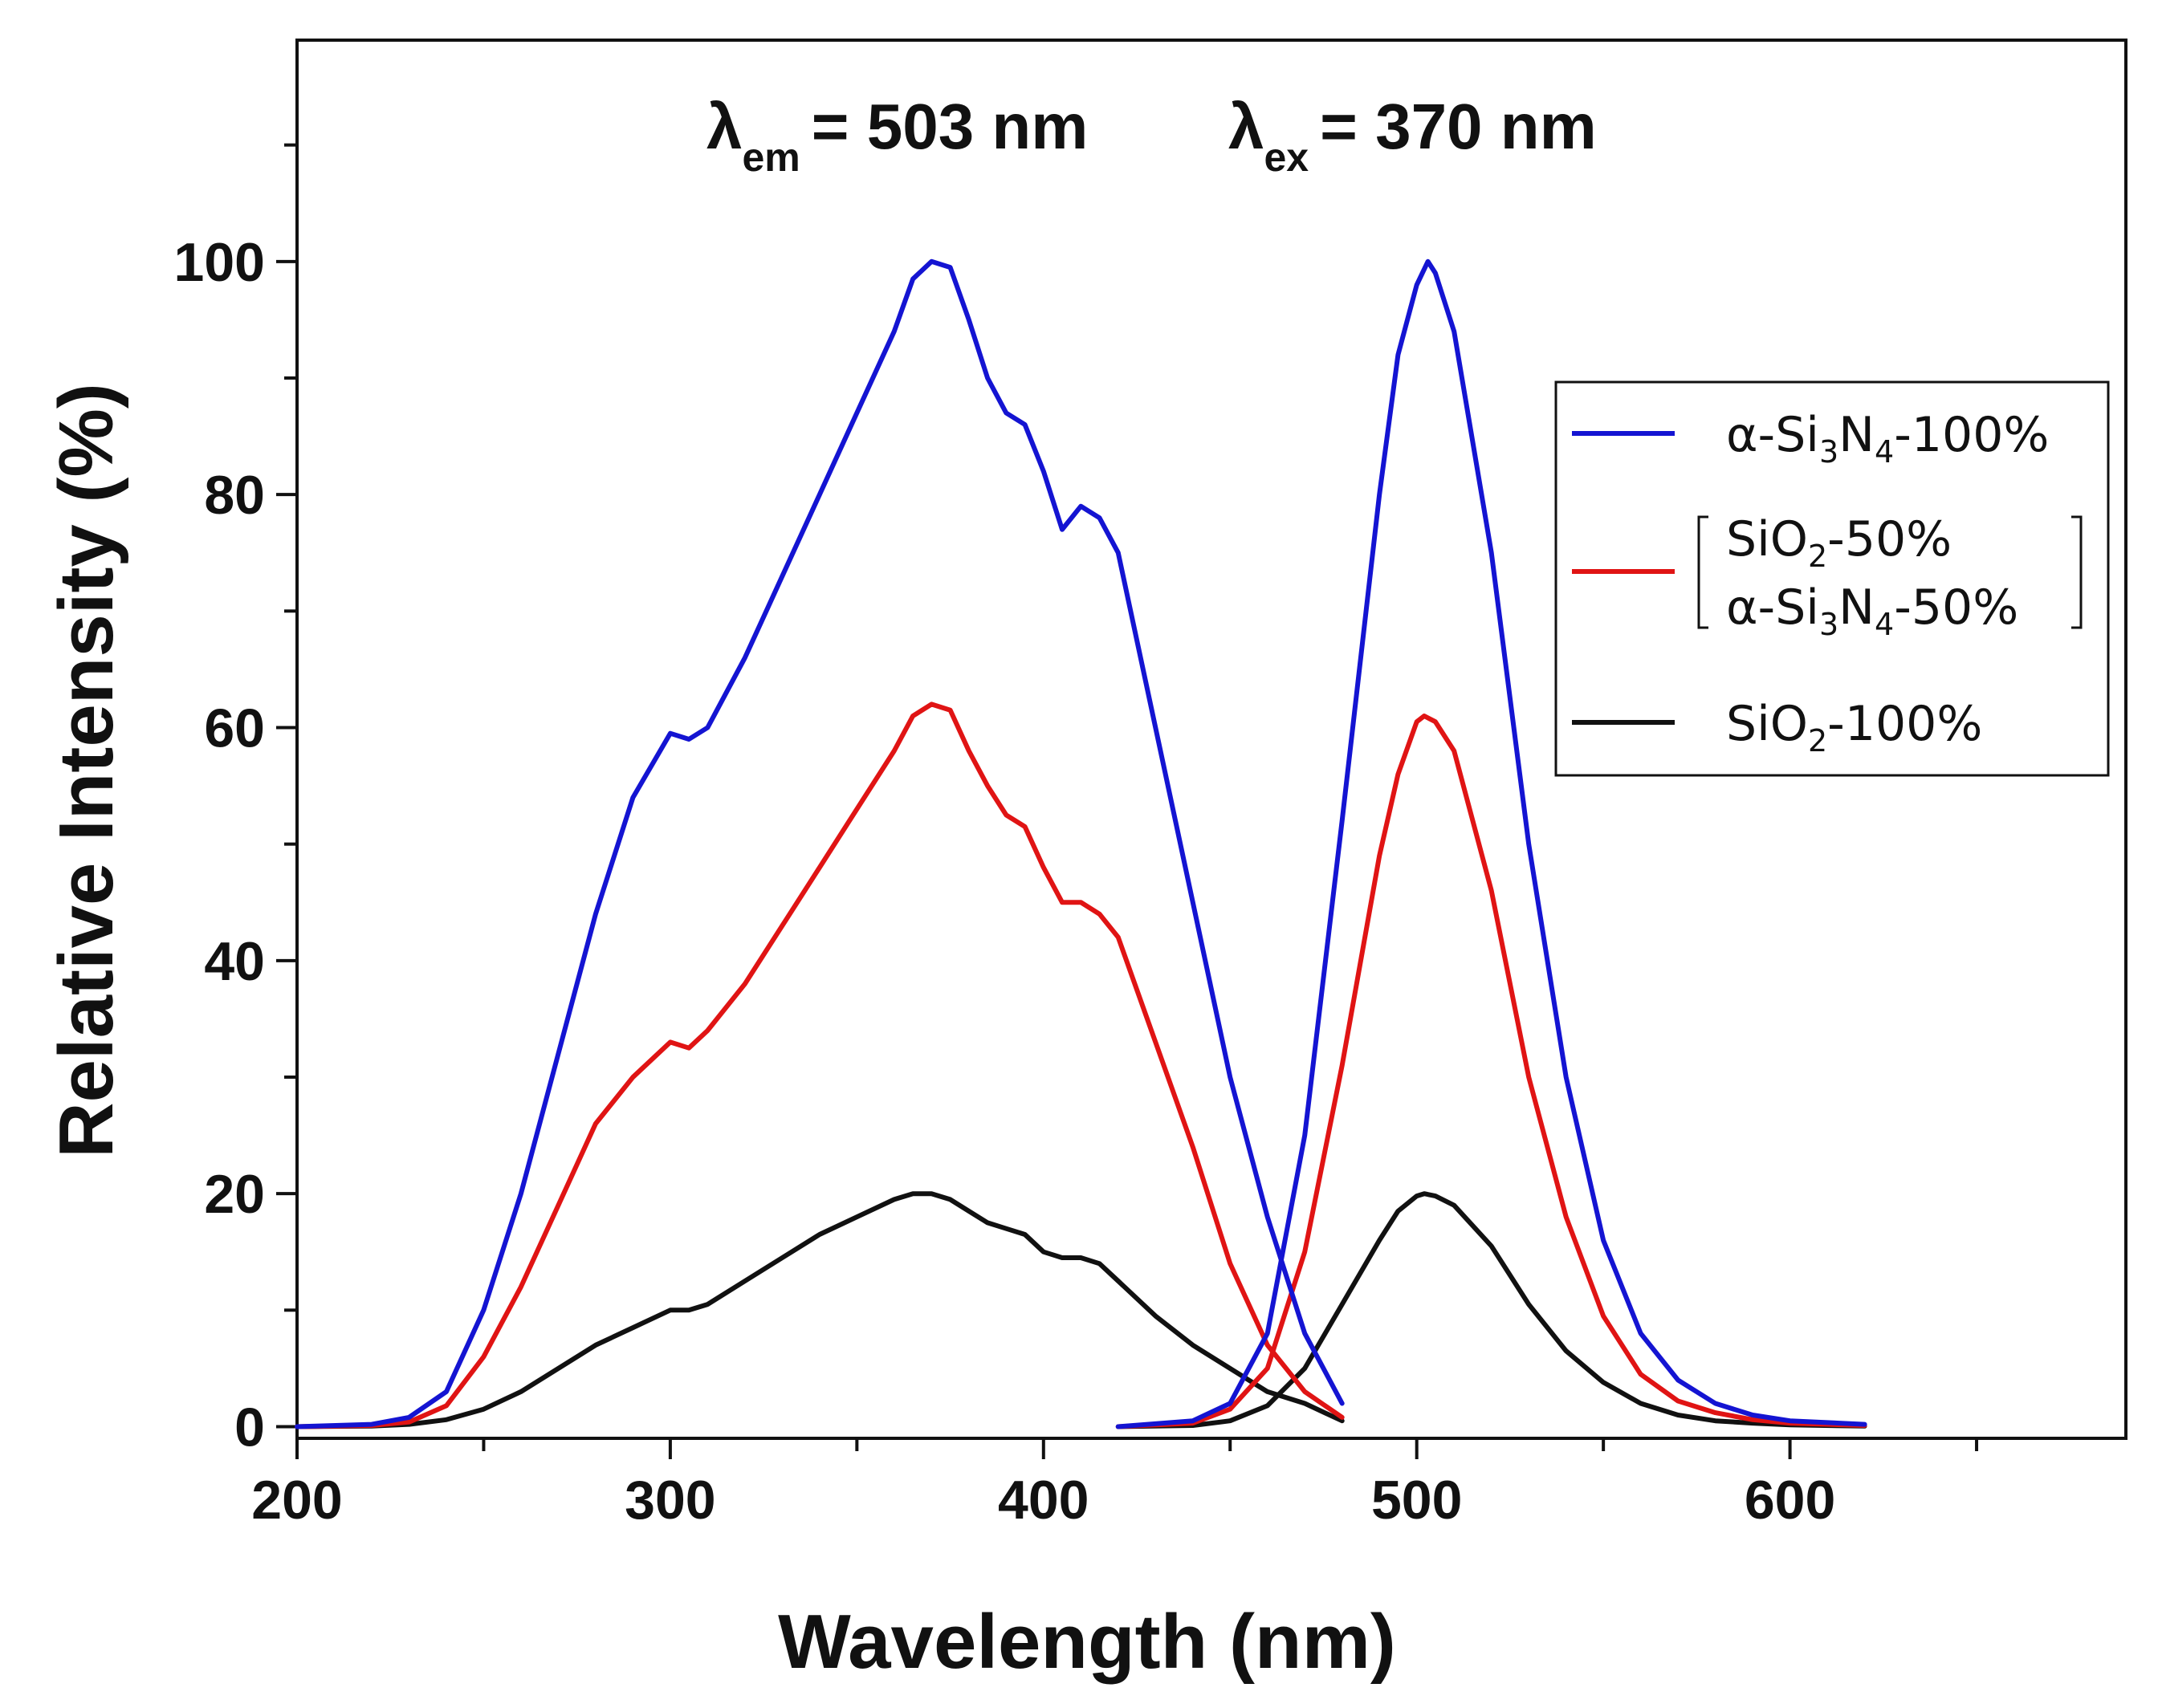 Image resolution: width=2158 pixels, height=1708 pixels. I want to click on x-tick-label: 200, so click(296, 1501).